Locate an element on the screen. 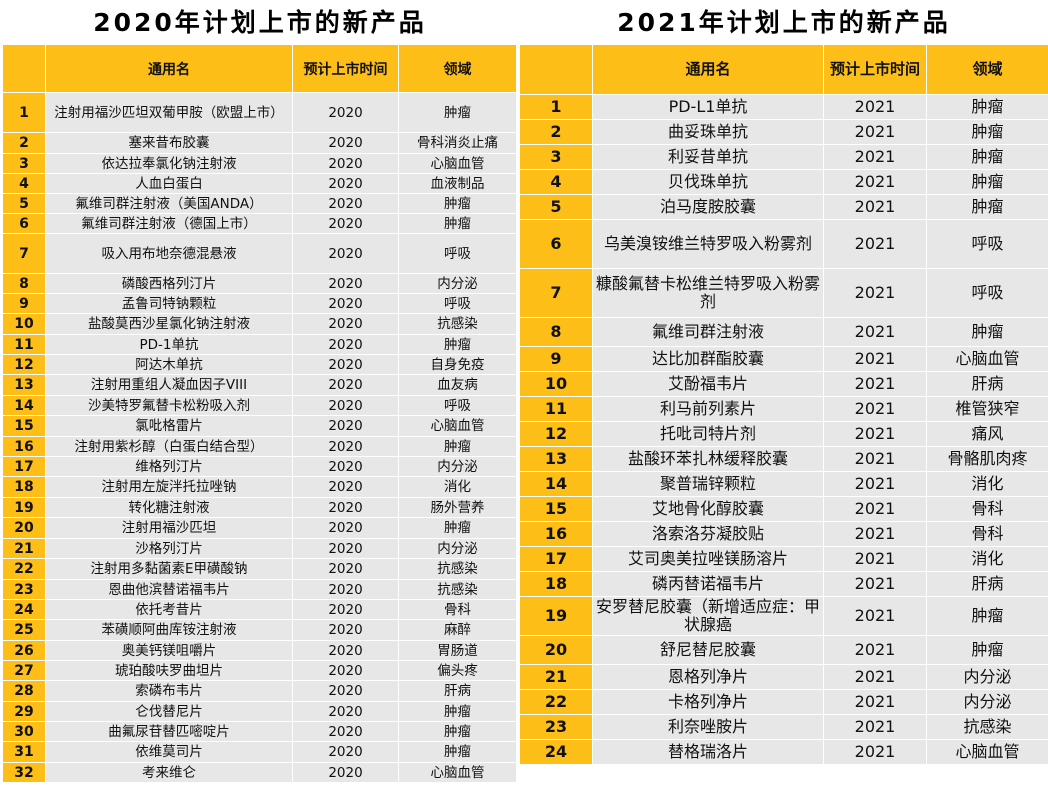 This screenshot has height=788, width=1048. product-name: 盐酸莫西沙星氯化钠注射液 is located at coordinates (169, 324).